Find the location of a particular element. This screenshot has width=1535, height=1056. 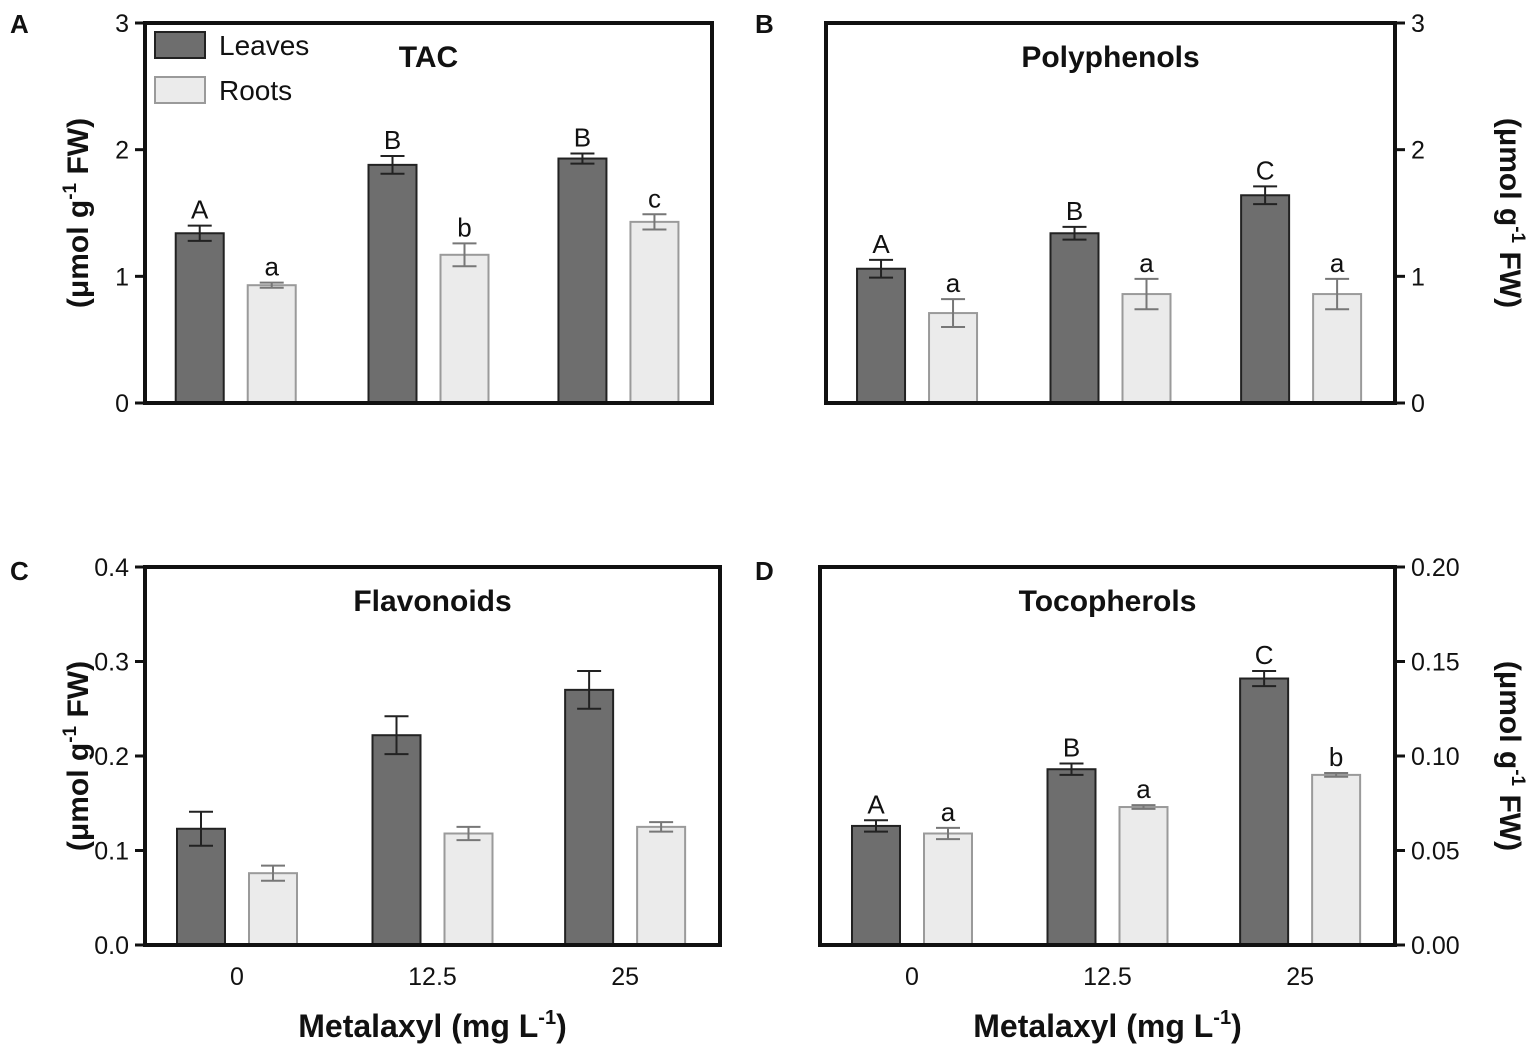

y-tick-label: 0.15 is located at coordinates (1435, 663).